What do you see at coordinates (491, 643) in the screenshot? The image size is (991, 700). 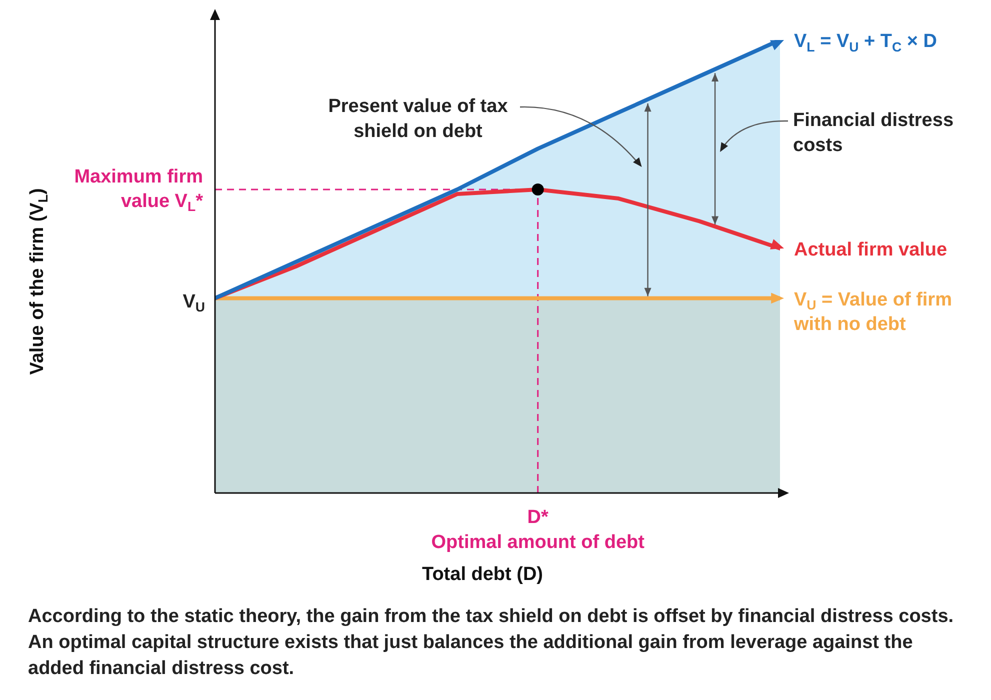 I see `text: According to the static theory, the gain from the tax shield on debt is offset by financial distress costs. An optimal capital structure exists that just balances the additional gain from leverage against the added financial distress cost.` at bounding box center [491, 643].